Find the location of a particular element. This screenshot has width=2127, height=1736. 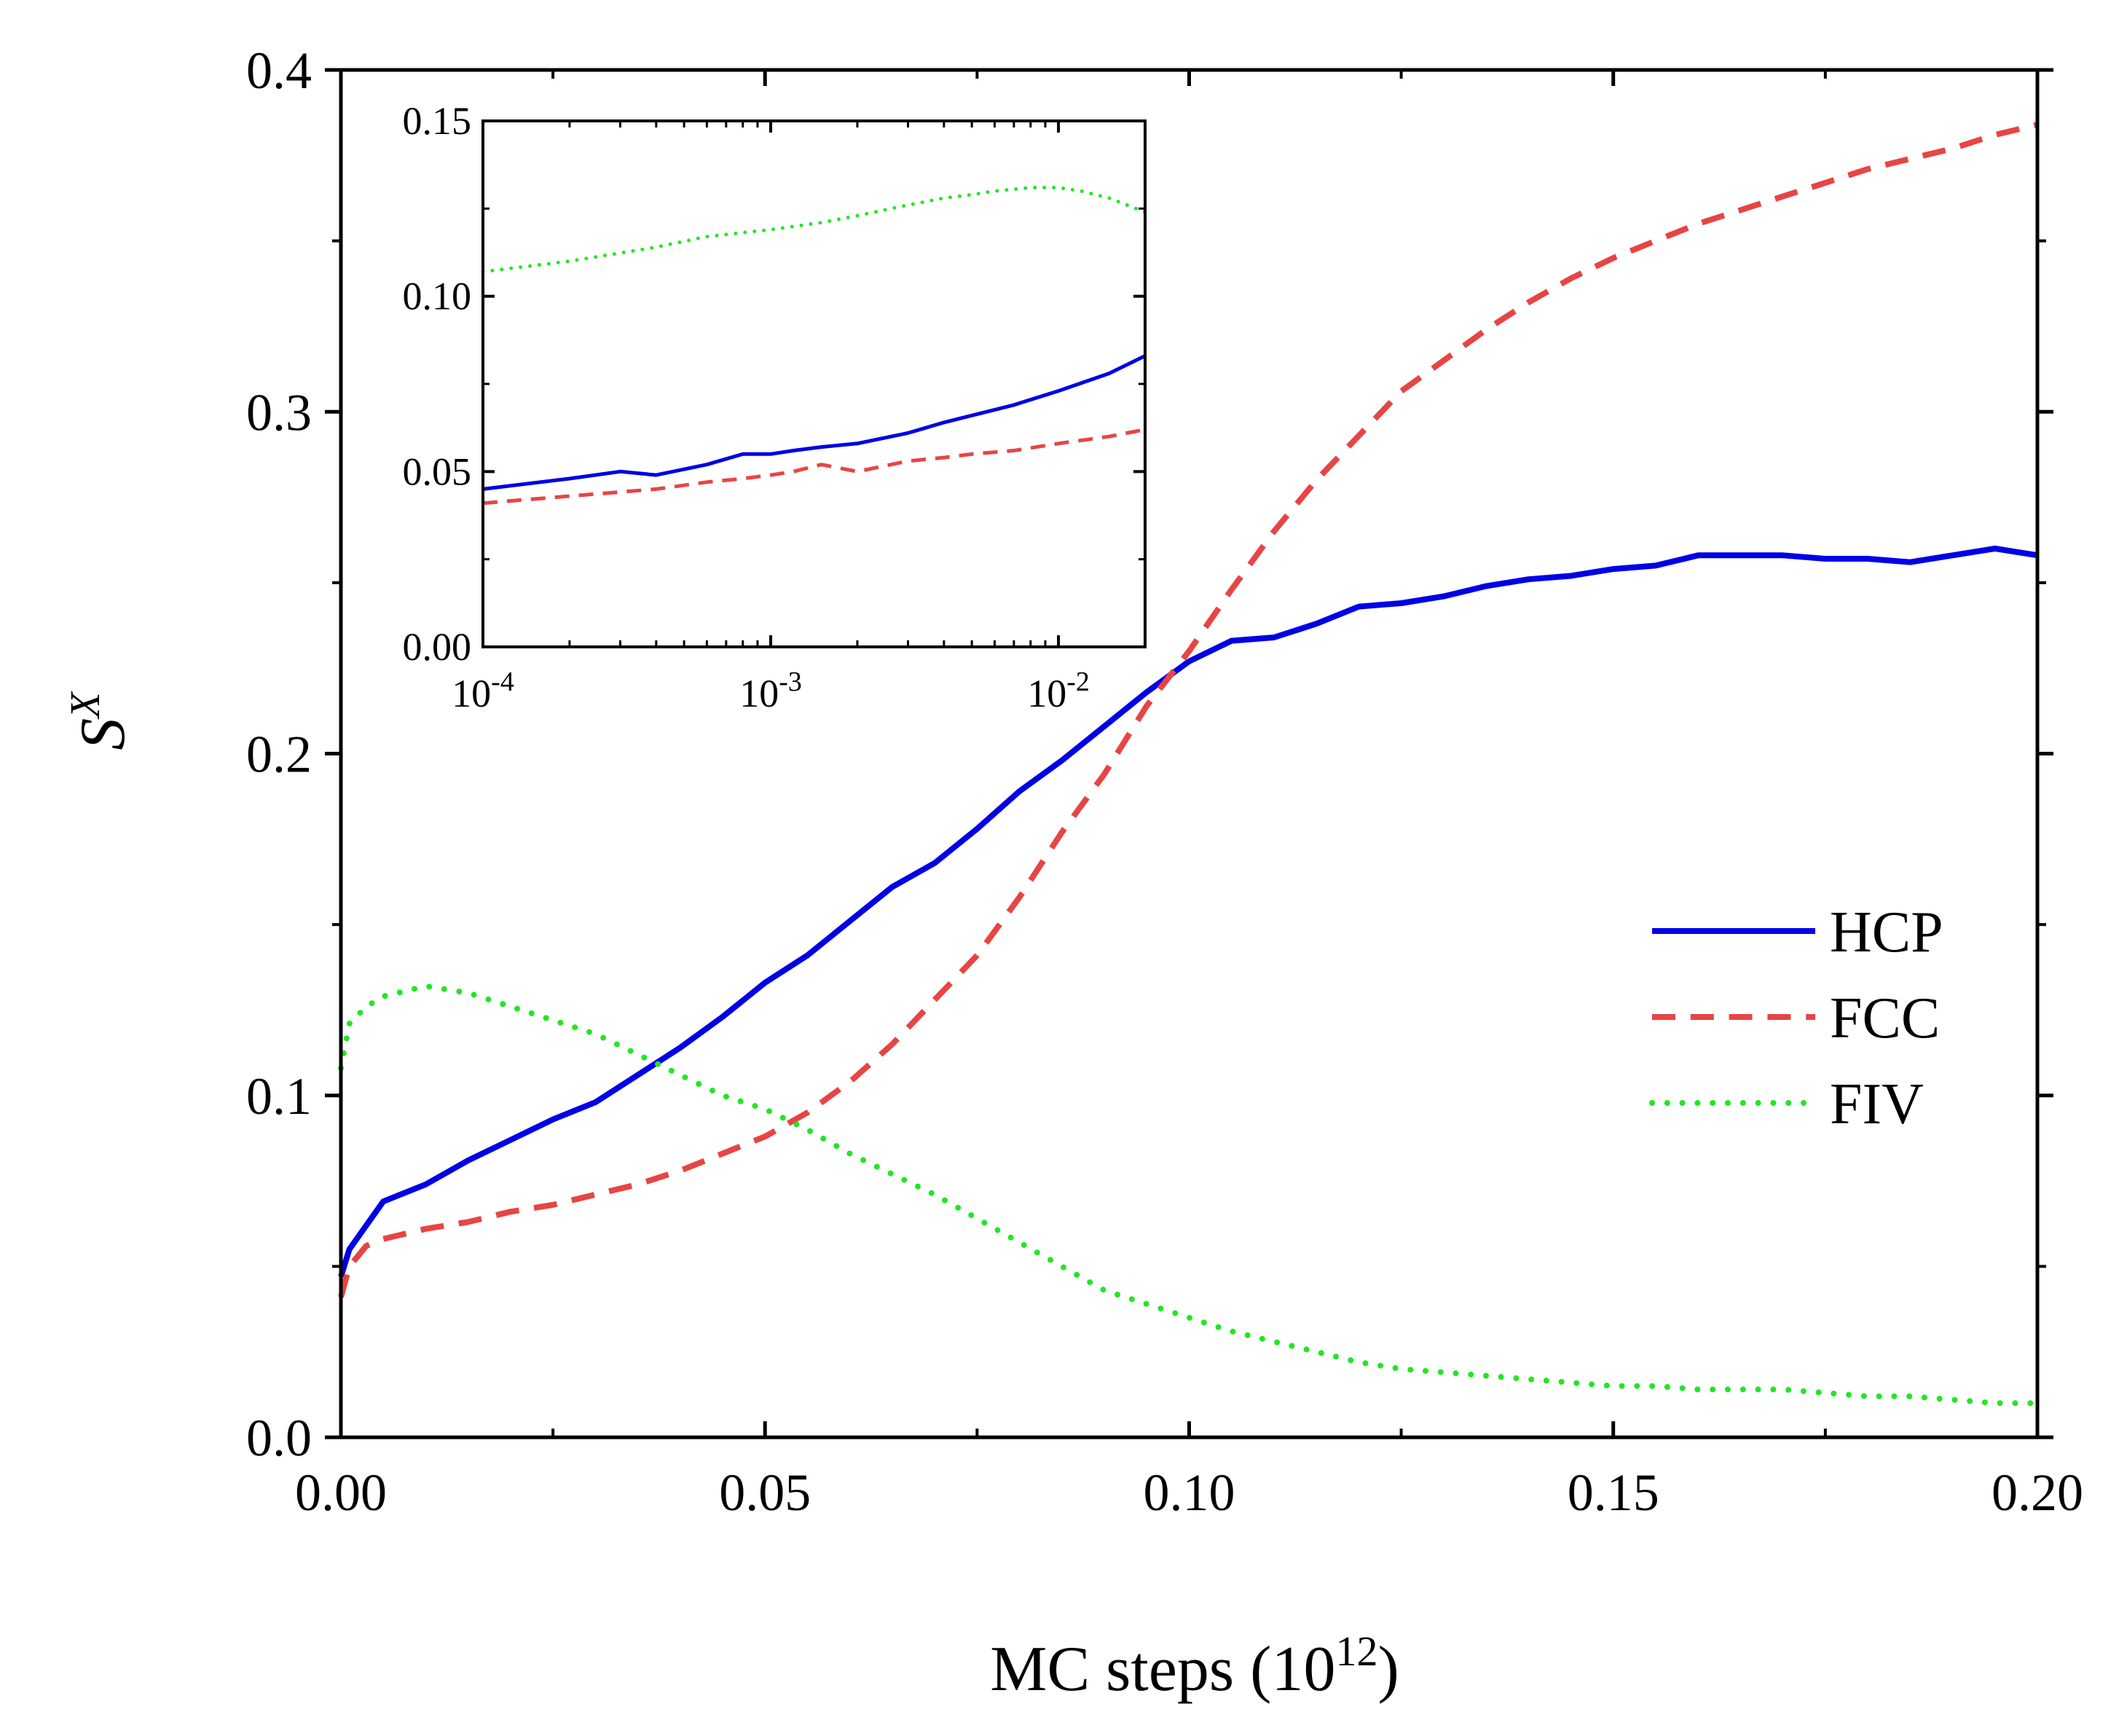

x-axis-title-close: ) is located at coordinates (1388, 1669).